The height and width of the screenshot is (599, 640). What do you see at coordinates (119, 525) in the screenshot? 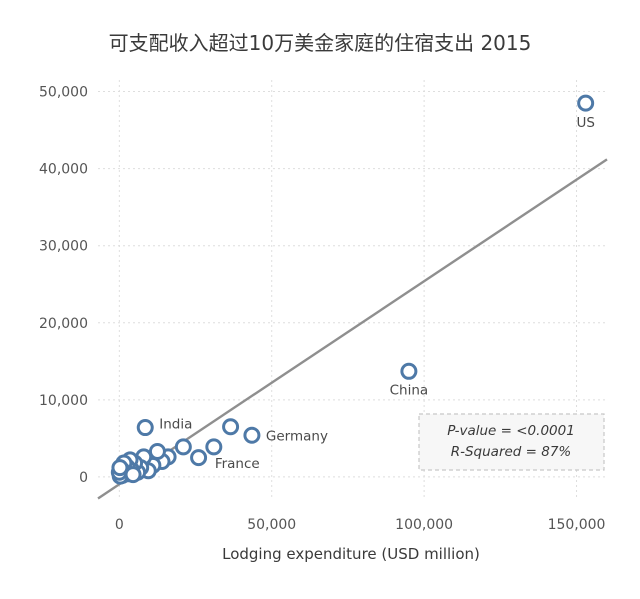
I see `x-tick-label: 0` at bounding box center [119, 525].